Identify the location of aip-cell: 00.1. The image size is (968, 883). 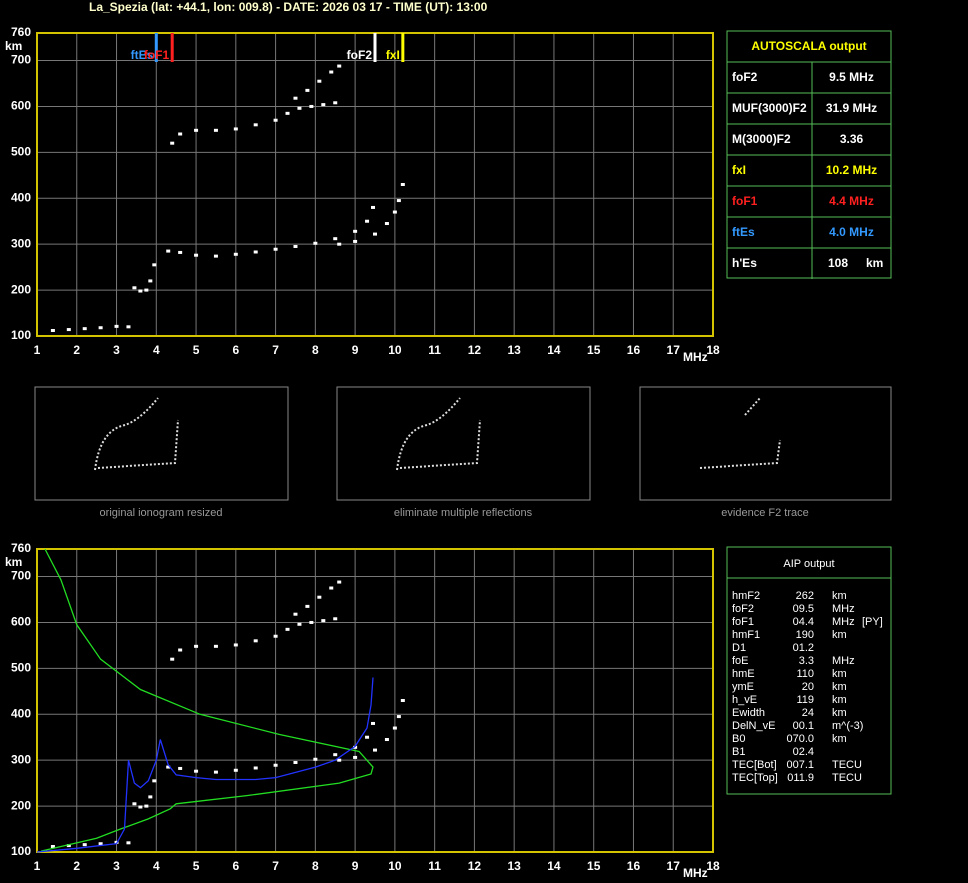
(803, 726).